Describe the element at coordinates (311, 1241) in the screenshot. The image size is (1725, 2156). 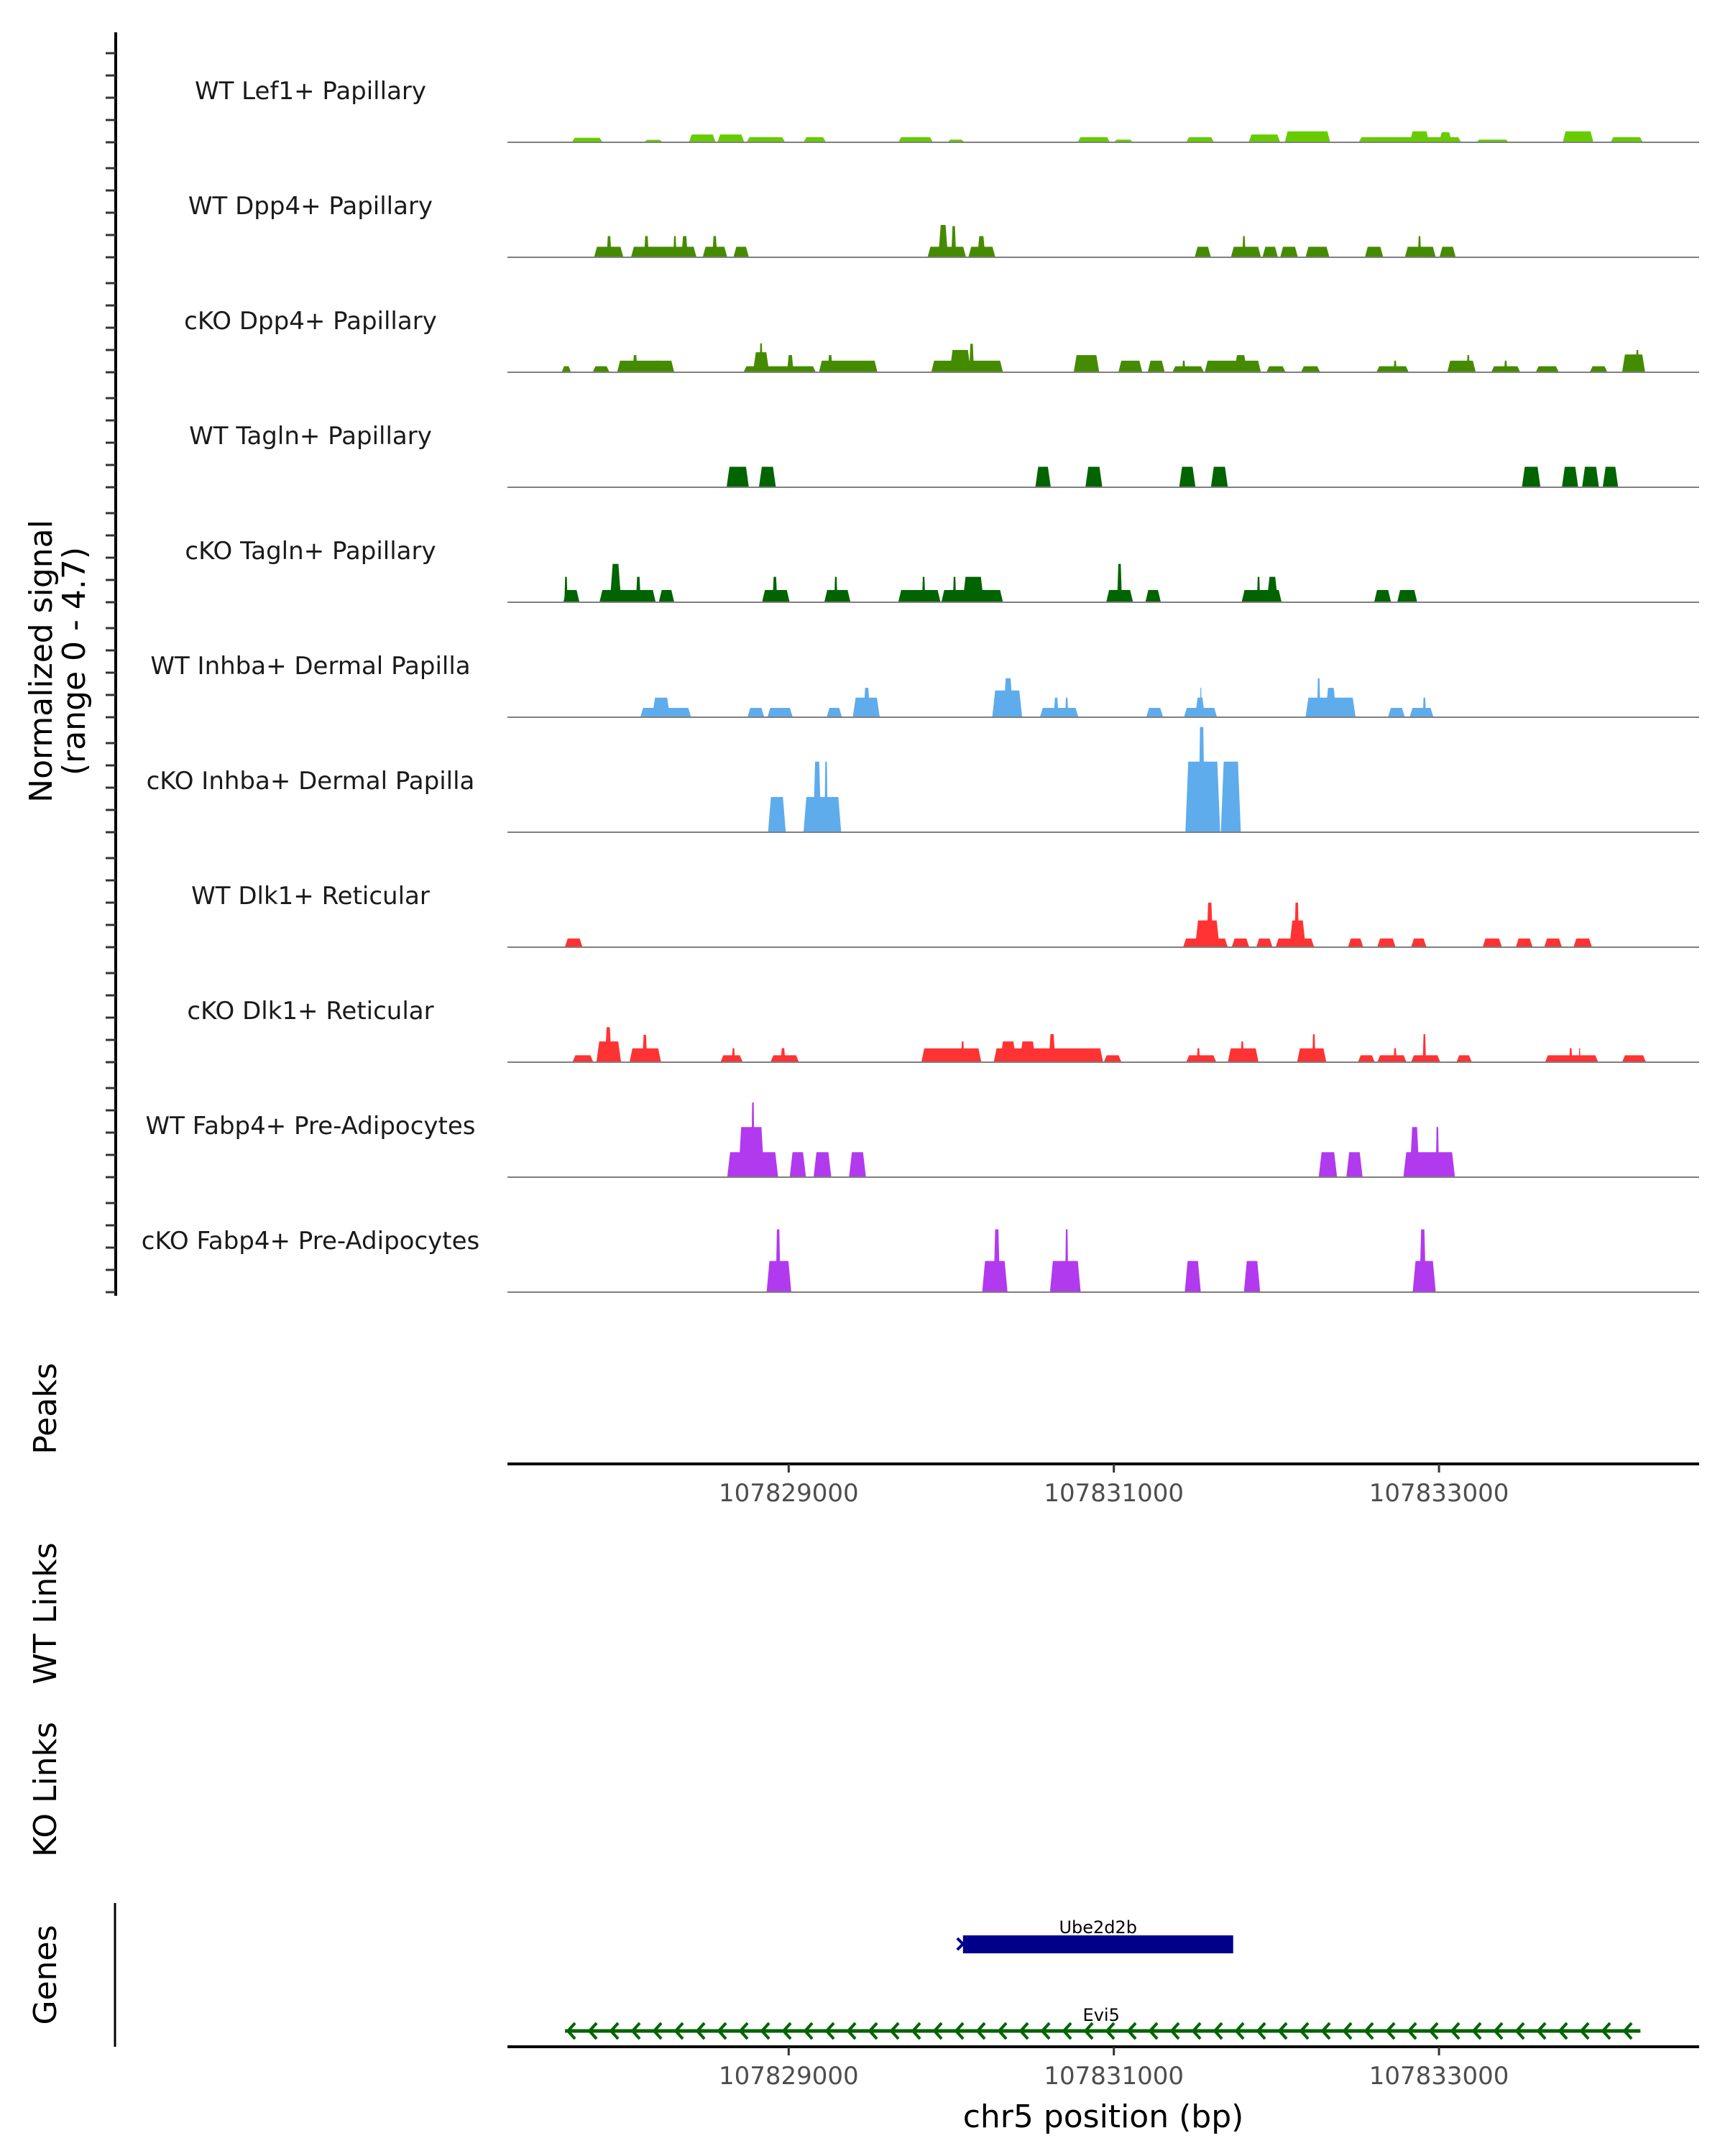
I see `track-label: cKO Fabp4+ Pre-Adipocytes` at that location.